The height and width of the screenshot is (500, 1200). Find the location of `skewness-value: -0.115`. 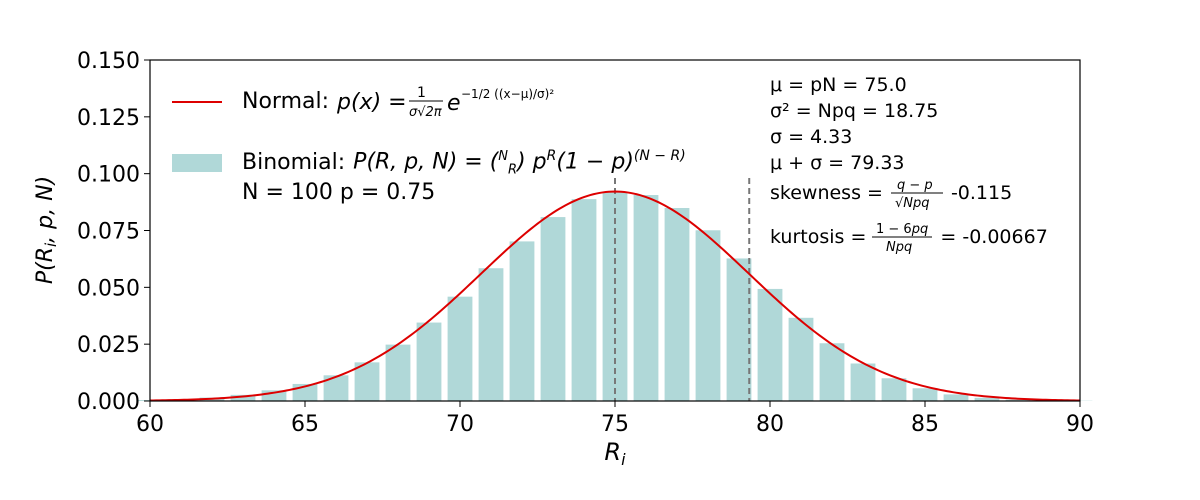

skewness-value: -0.115 is located at coordinates (981, 193).